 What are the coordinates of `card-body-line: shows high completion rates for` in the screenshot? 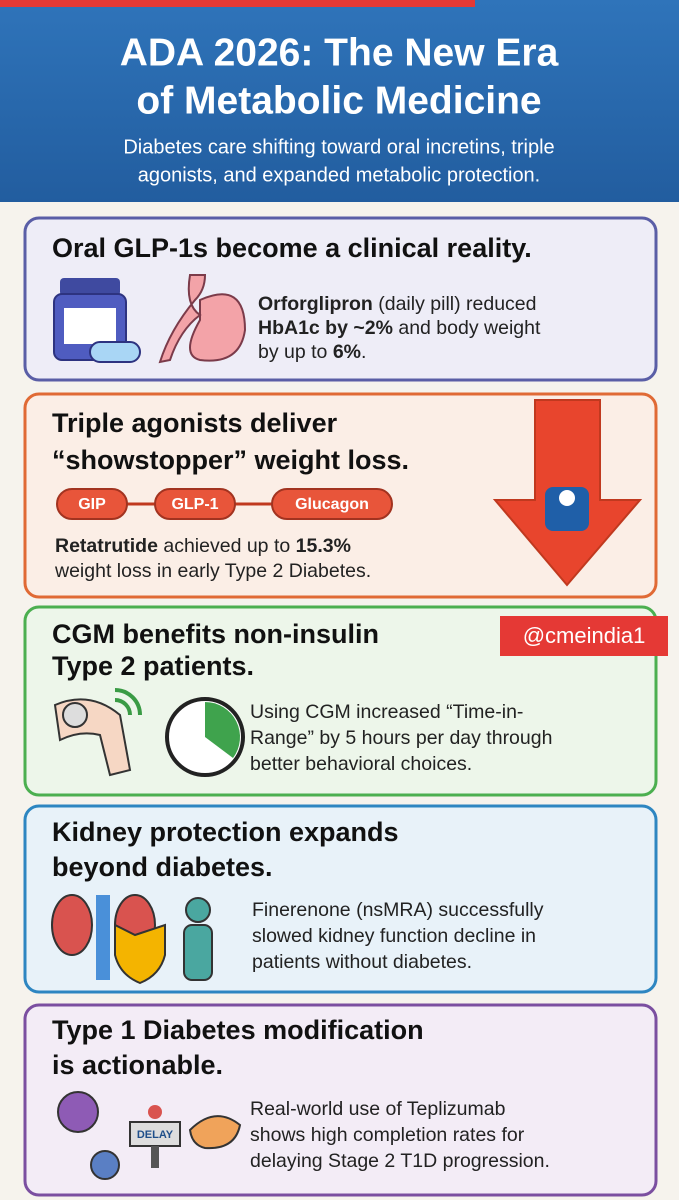 It's located at (387, 1135).